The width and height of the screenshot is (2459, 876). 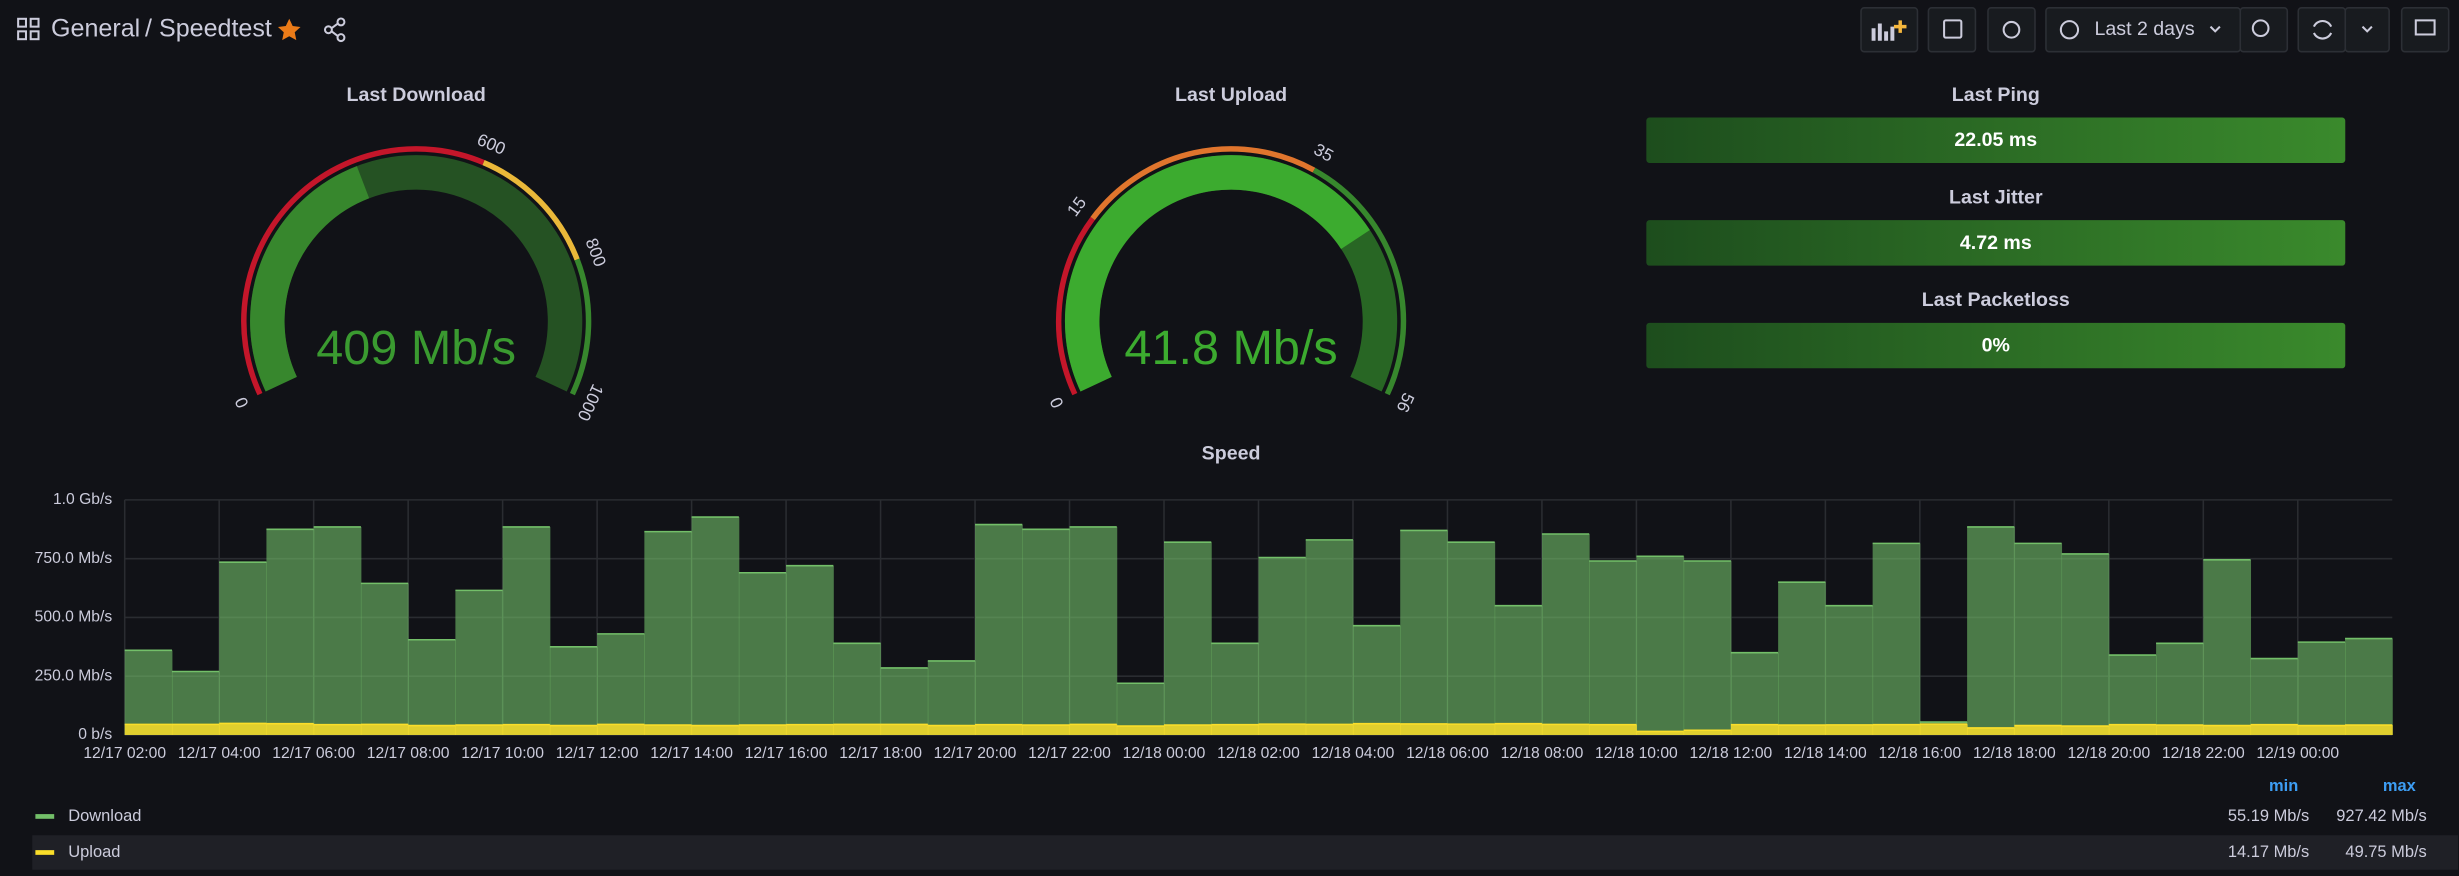 What do you see at coordinates (28, 29) in the screenshot?
I see `grid-icon` at bounding box center [28, 29].